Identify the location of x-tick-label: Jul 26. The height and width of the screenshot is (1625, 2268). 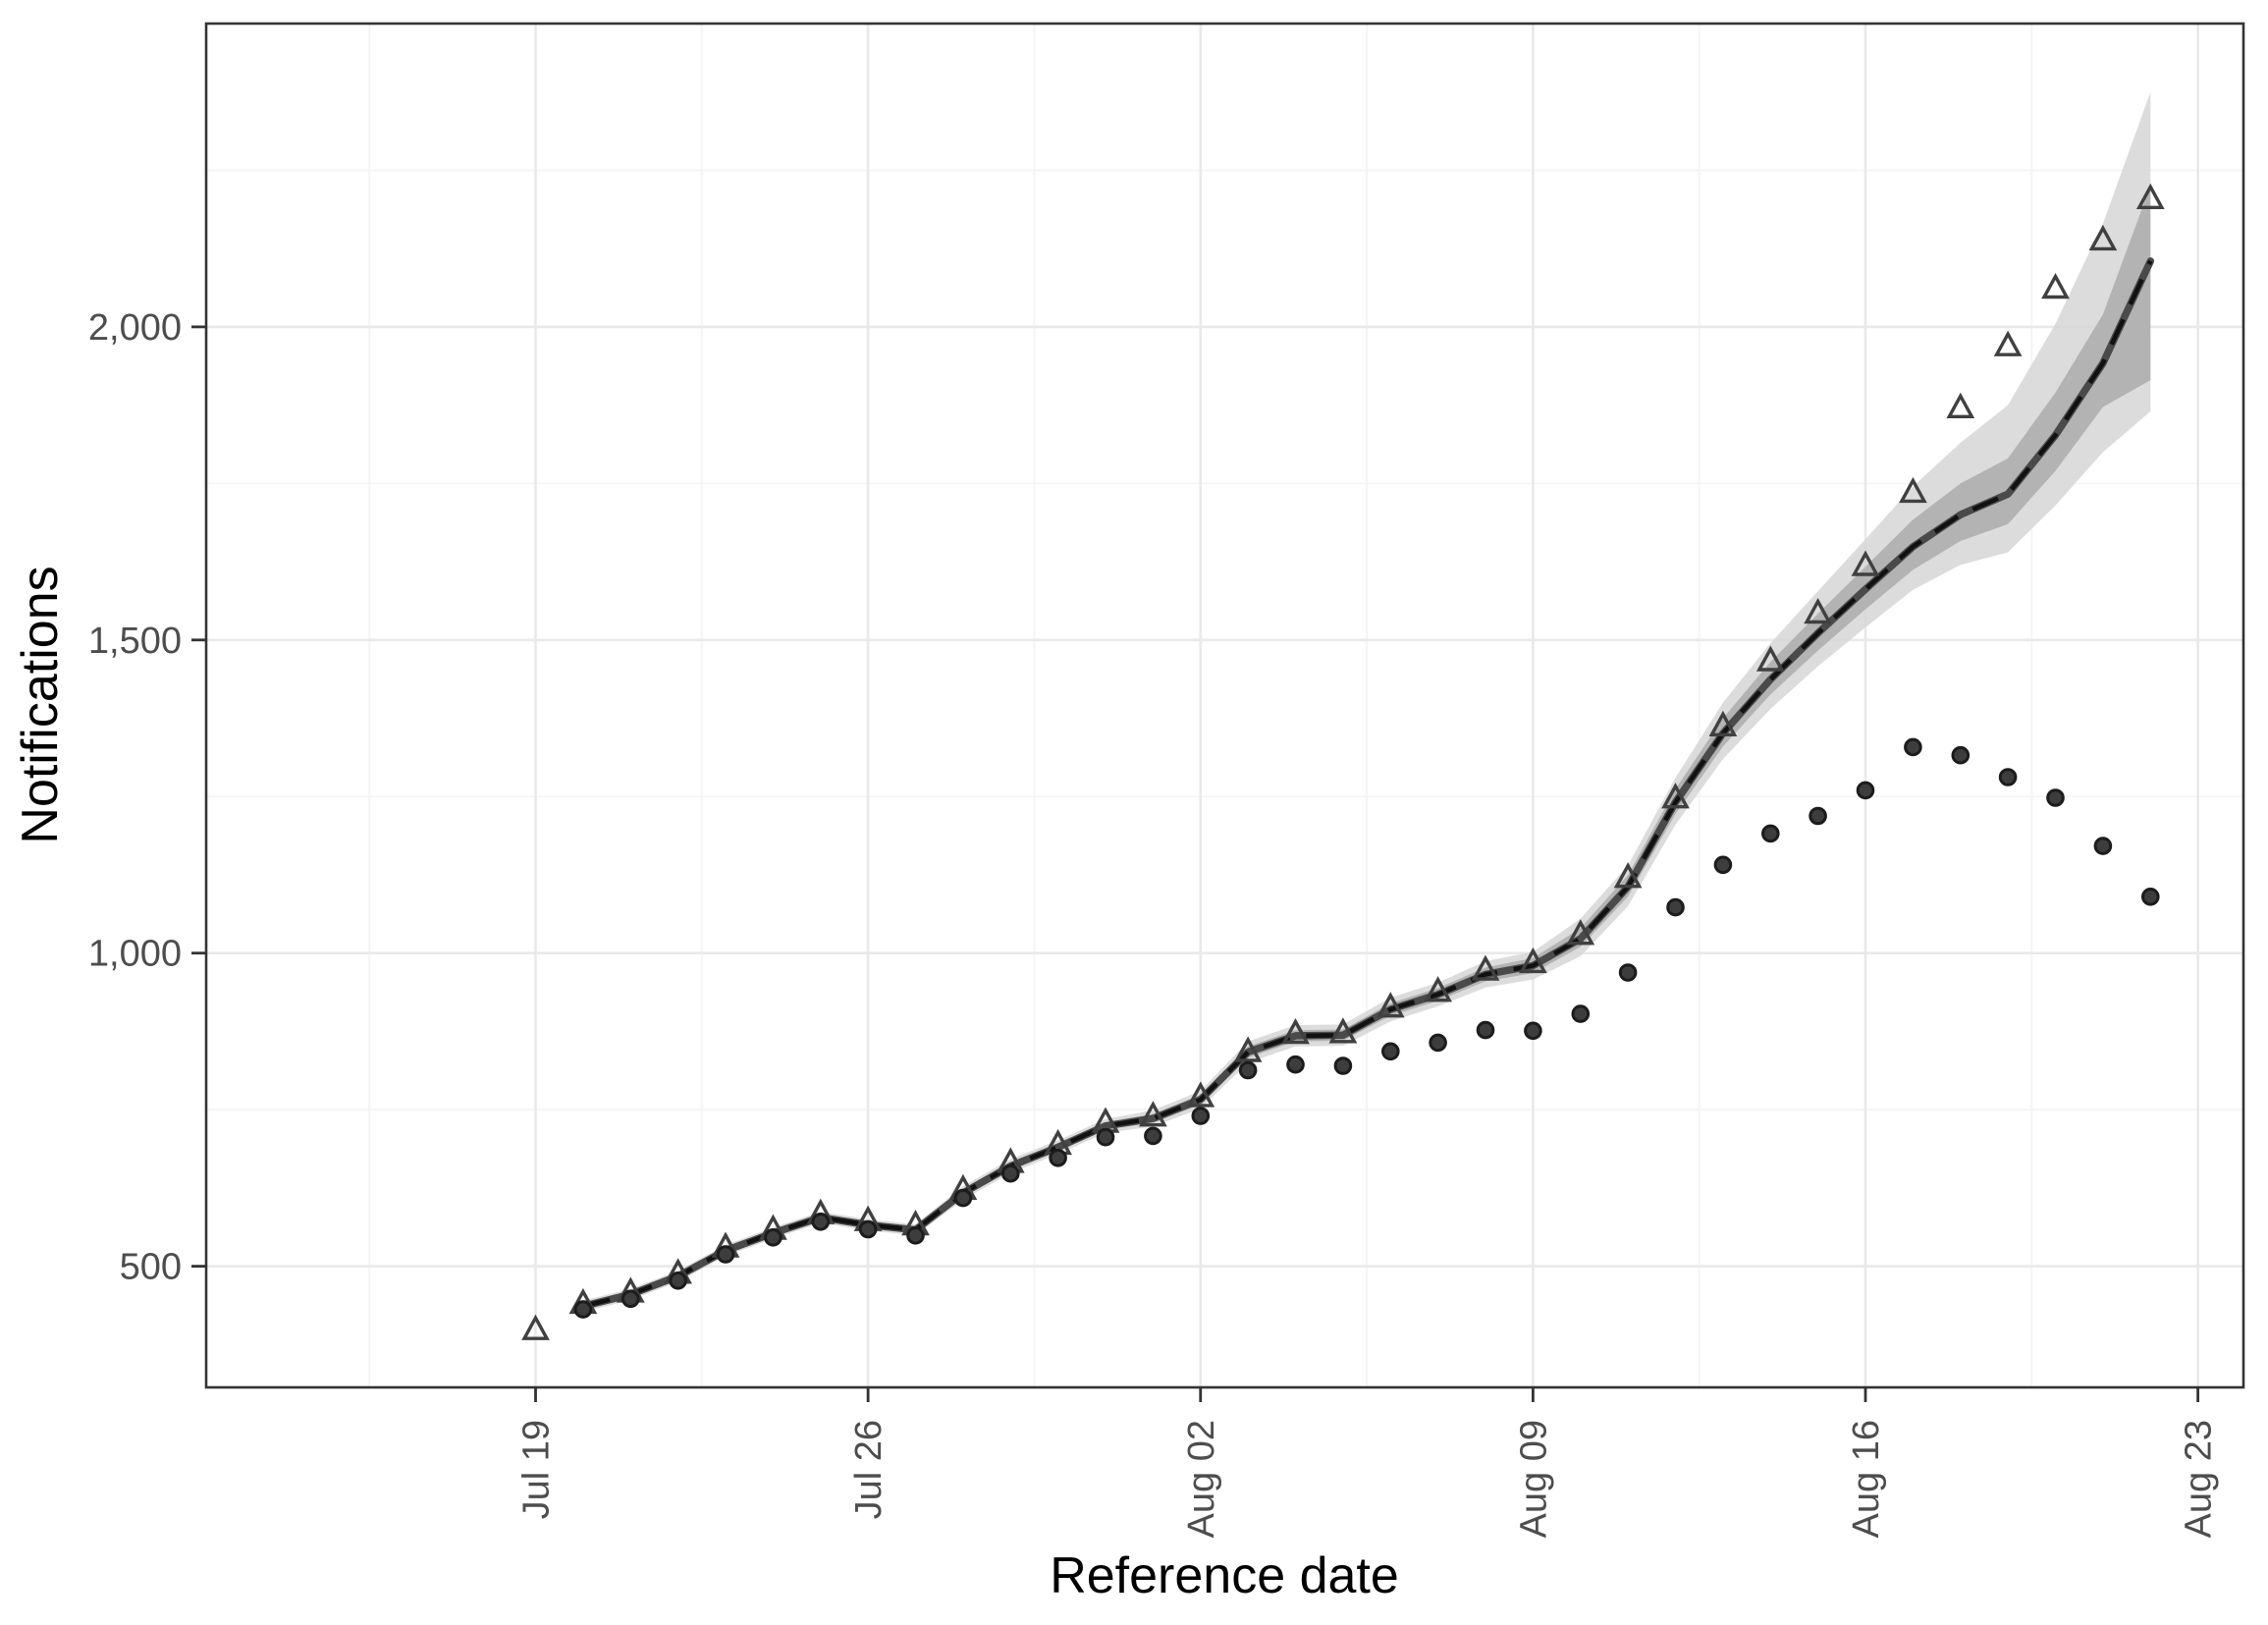
(869, 1470).